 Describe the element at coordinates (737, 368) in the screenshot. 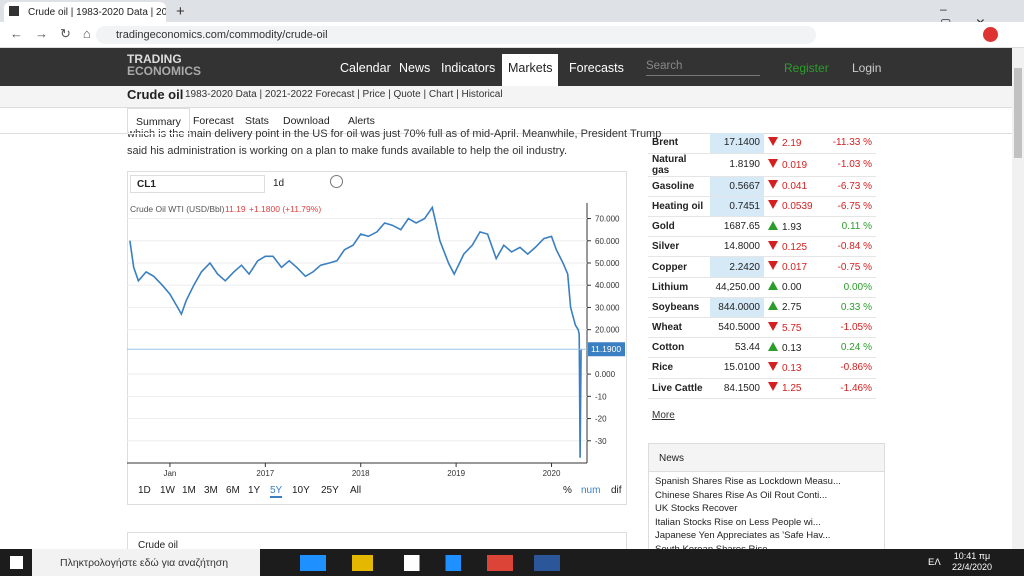

I see `commodity-price: 15.0100` at that location.